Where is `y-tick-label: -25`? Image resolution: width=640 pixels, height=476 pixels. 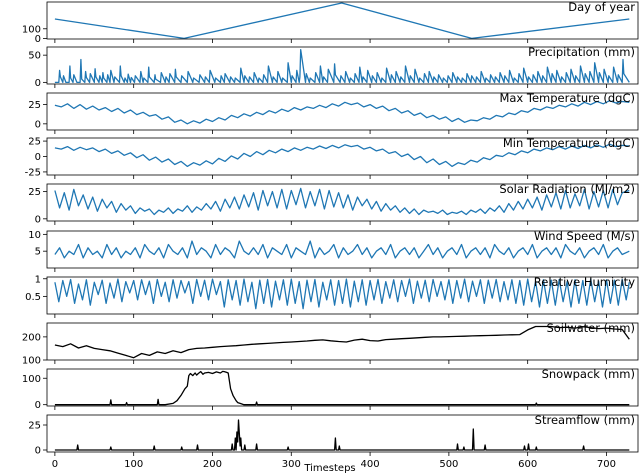
y-tick-label: -25 is located at coordinates (33, 172).